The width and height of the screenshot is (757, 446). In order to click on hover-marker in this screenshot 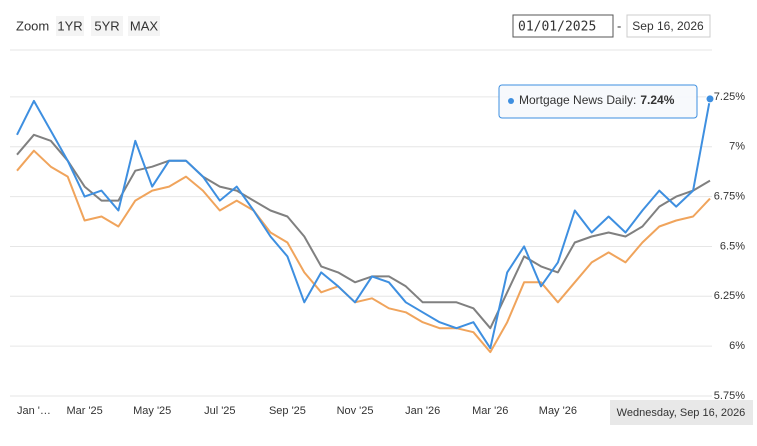, I will do `click(710, 99)`.